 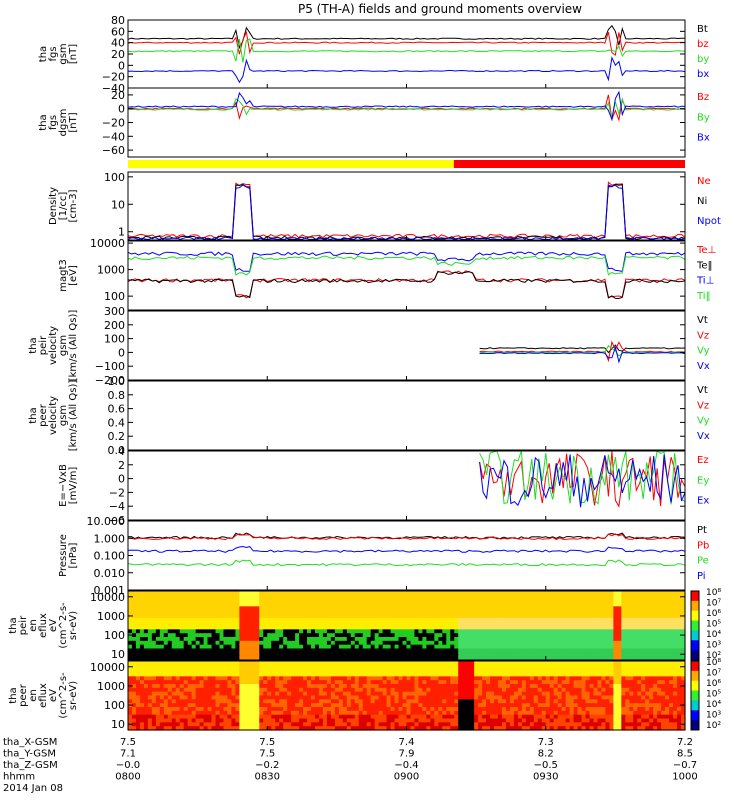 What do you see at coordinates (582, 349) in the screenshot?
I see `series-Vt` at bounding box center [582, 349].